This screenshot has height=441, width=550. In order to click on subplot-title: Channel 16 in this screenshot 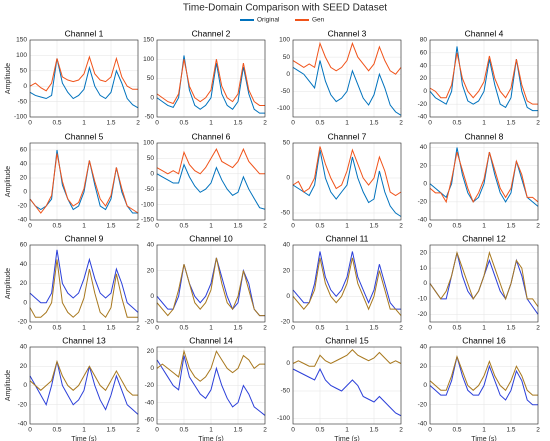, I will do `click(484, 340)`.